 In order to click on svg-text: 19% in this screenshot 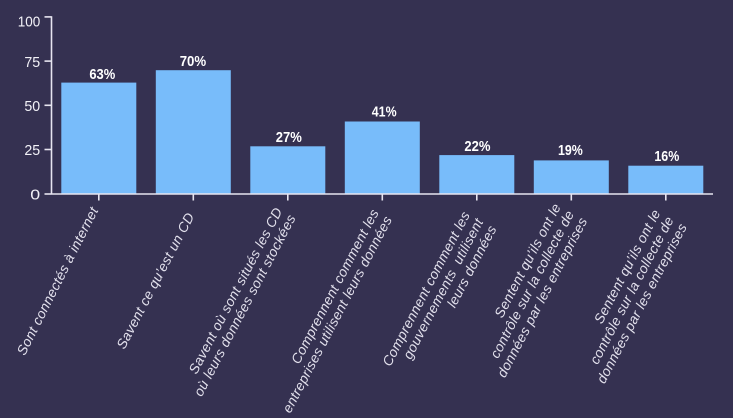, I will do `click(570, 150)`.